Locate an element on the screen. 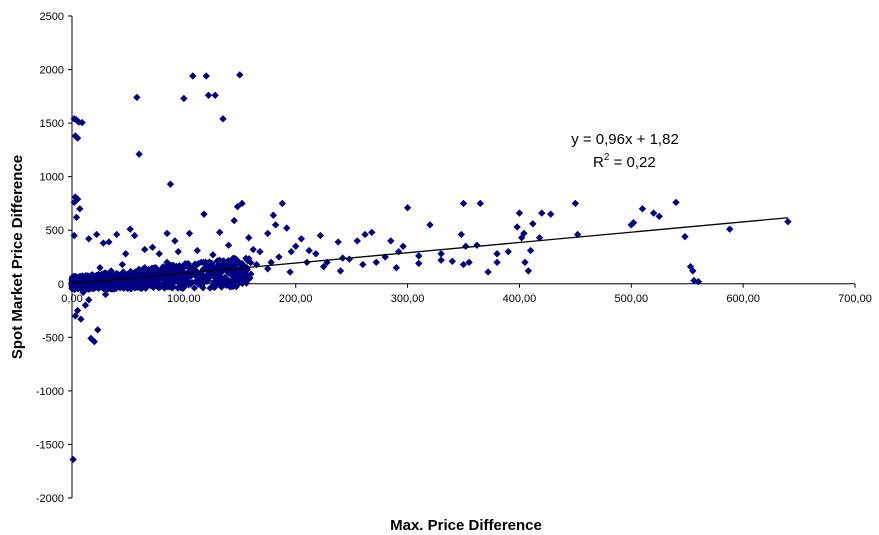 This screenshot has height=535, width=879. trendline-equation: y = 0,96x + 1,82 is located at coordinates (625, 139).